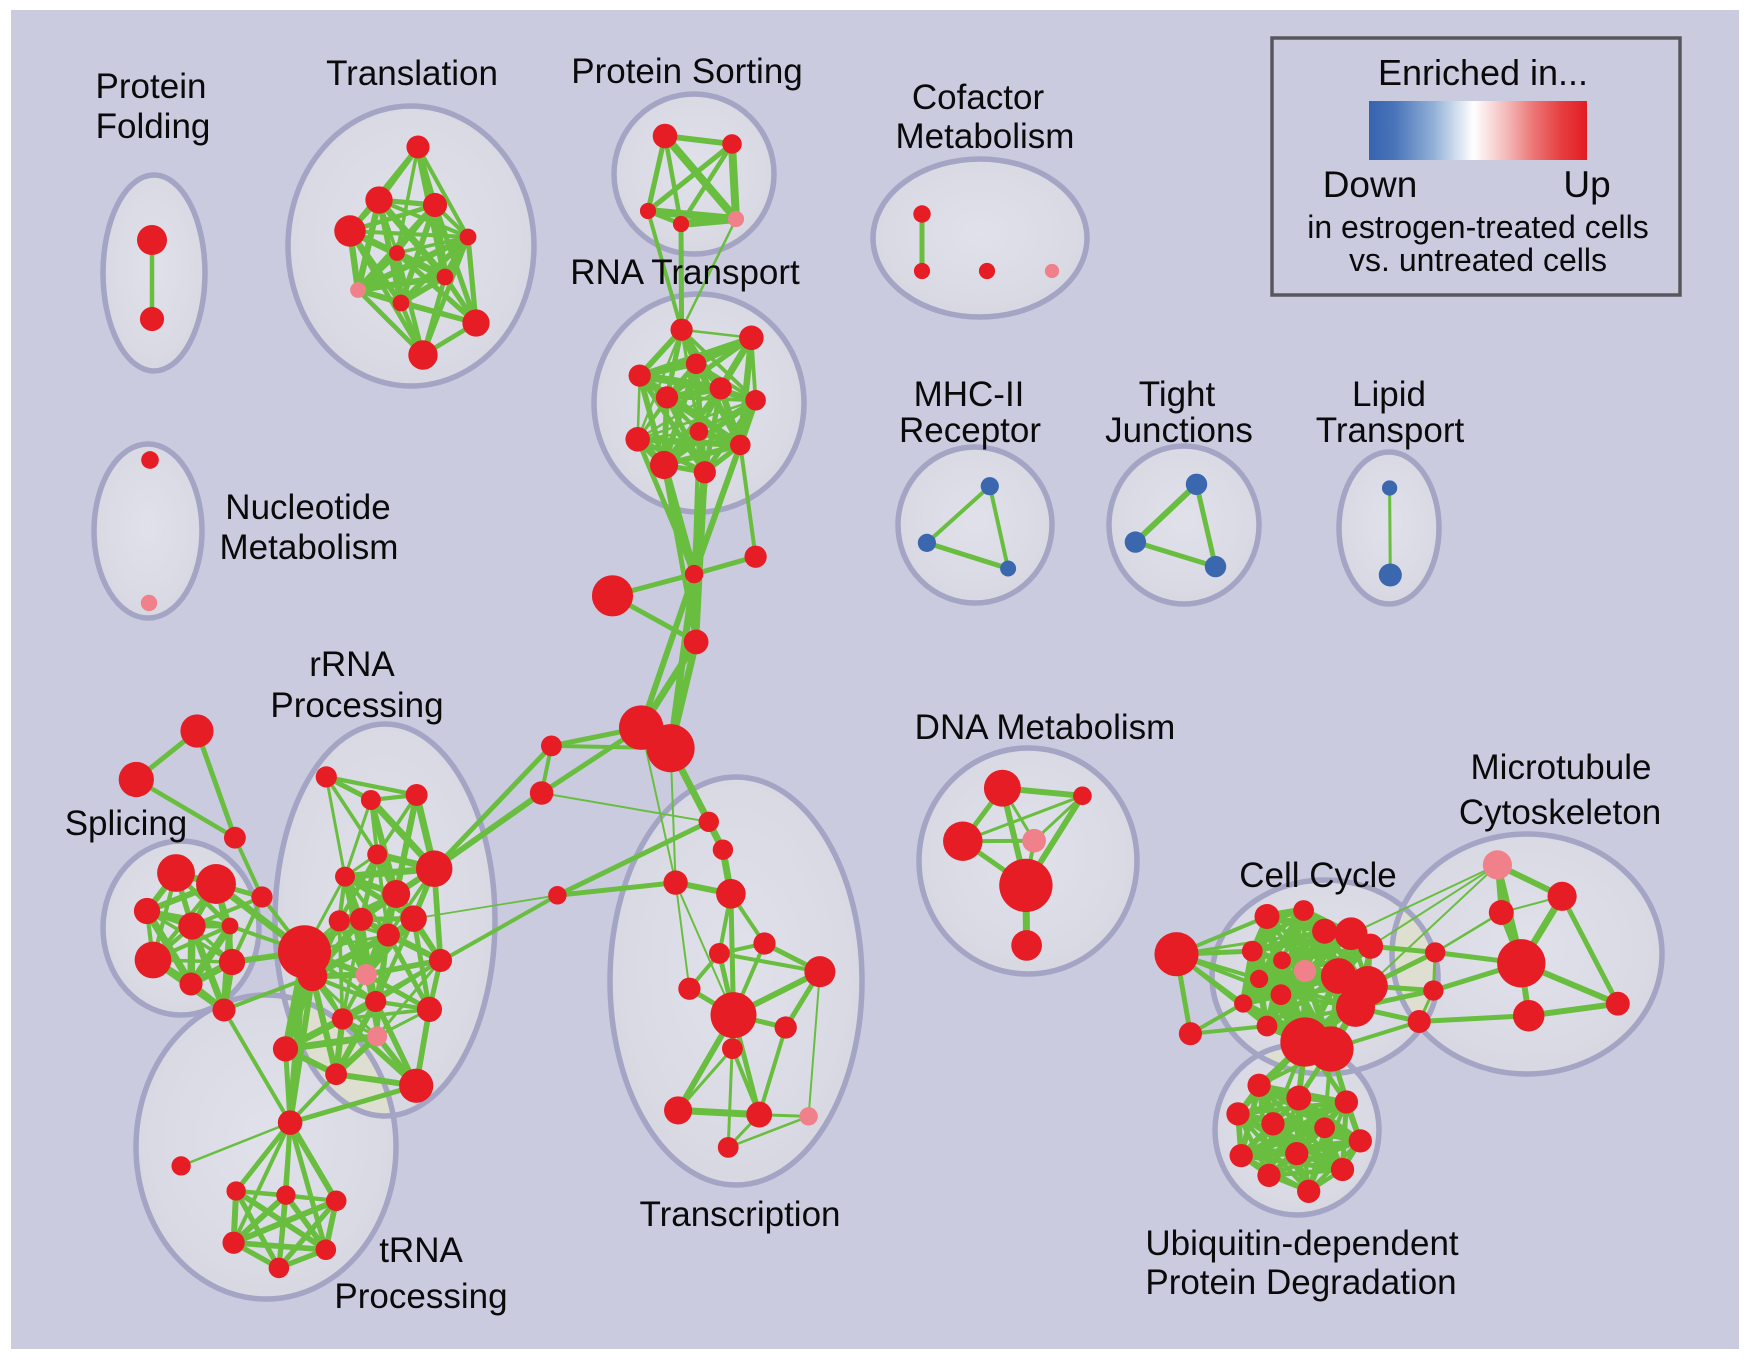  I want to click on svg-text: Folding, so click(153, 126).